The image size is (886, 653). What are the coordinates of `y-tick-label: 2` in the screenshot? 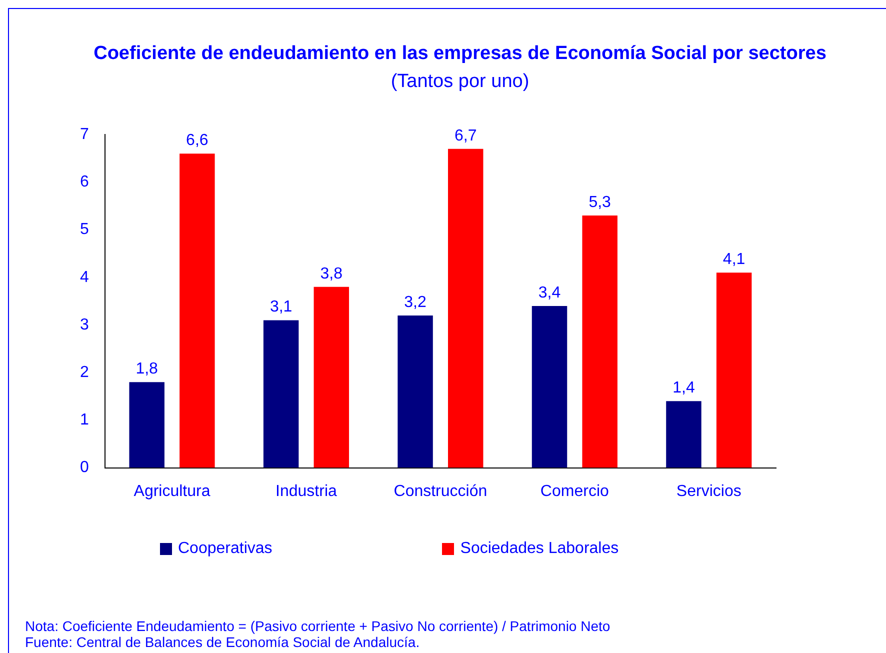 It's located at (84, 373).